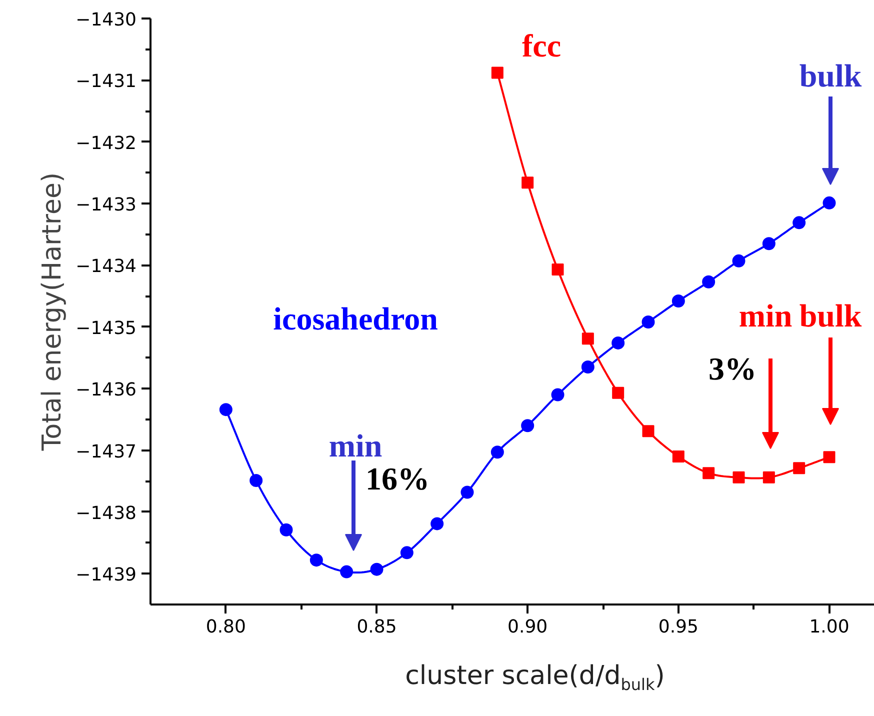  Describe the element at coordinates (355, 318) in the screenshot. I see `text: icosahedron` at that location.